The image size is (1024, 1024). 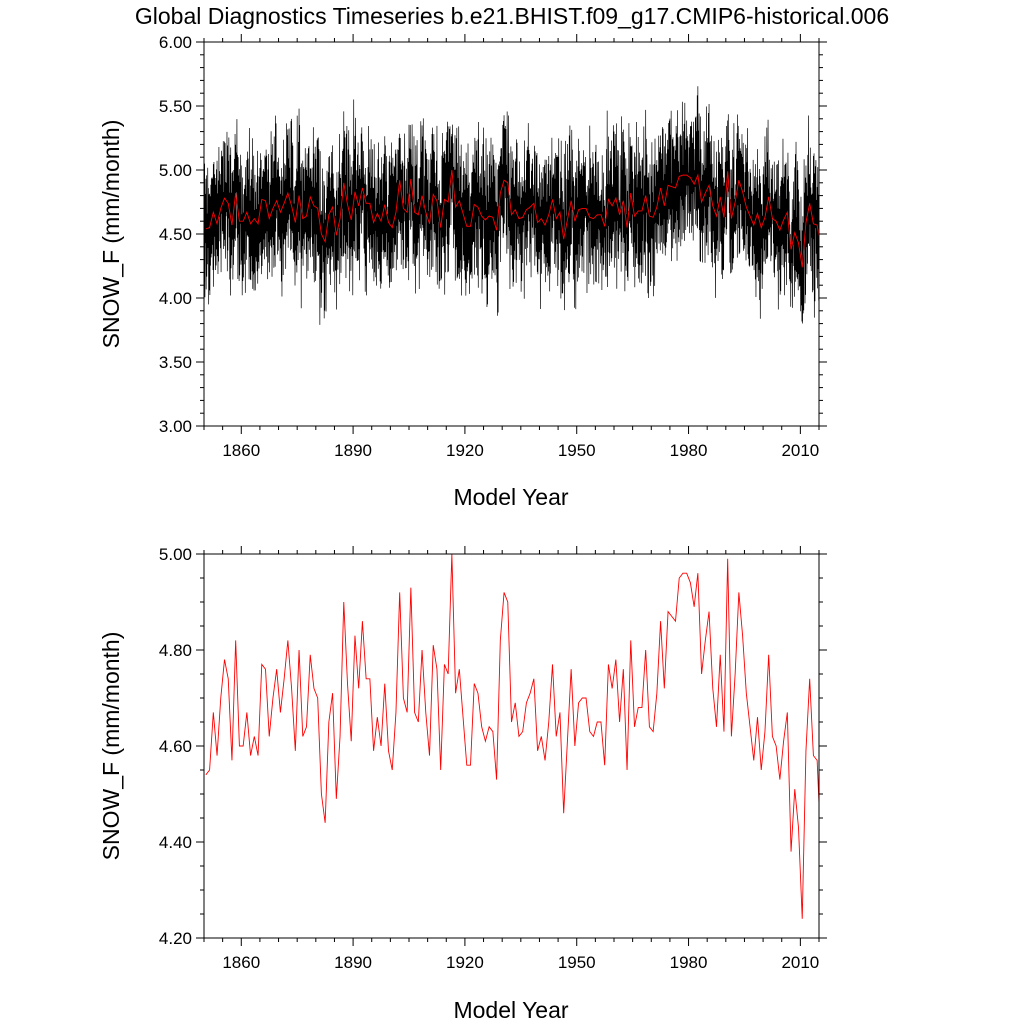 What do you see at coordinates (510, 1010) in the screenshot?
I see `bottom-xlabel: Model Year` at bounding box center [510, 1010].